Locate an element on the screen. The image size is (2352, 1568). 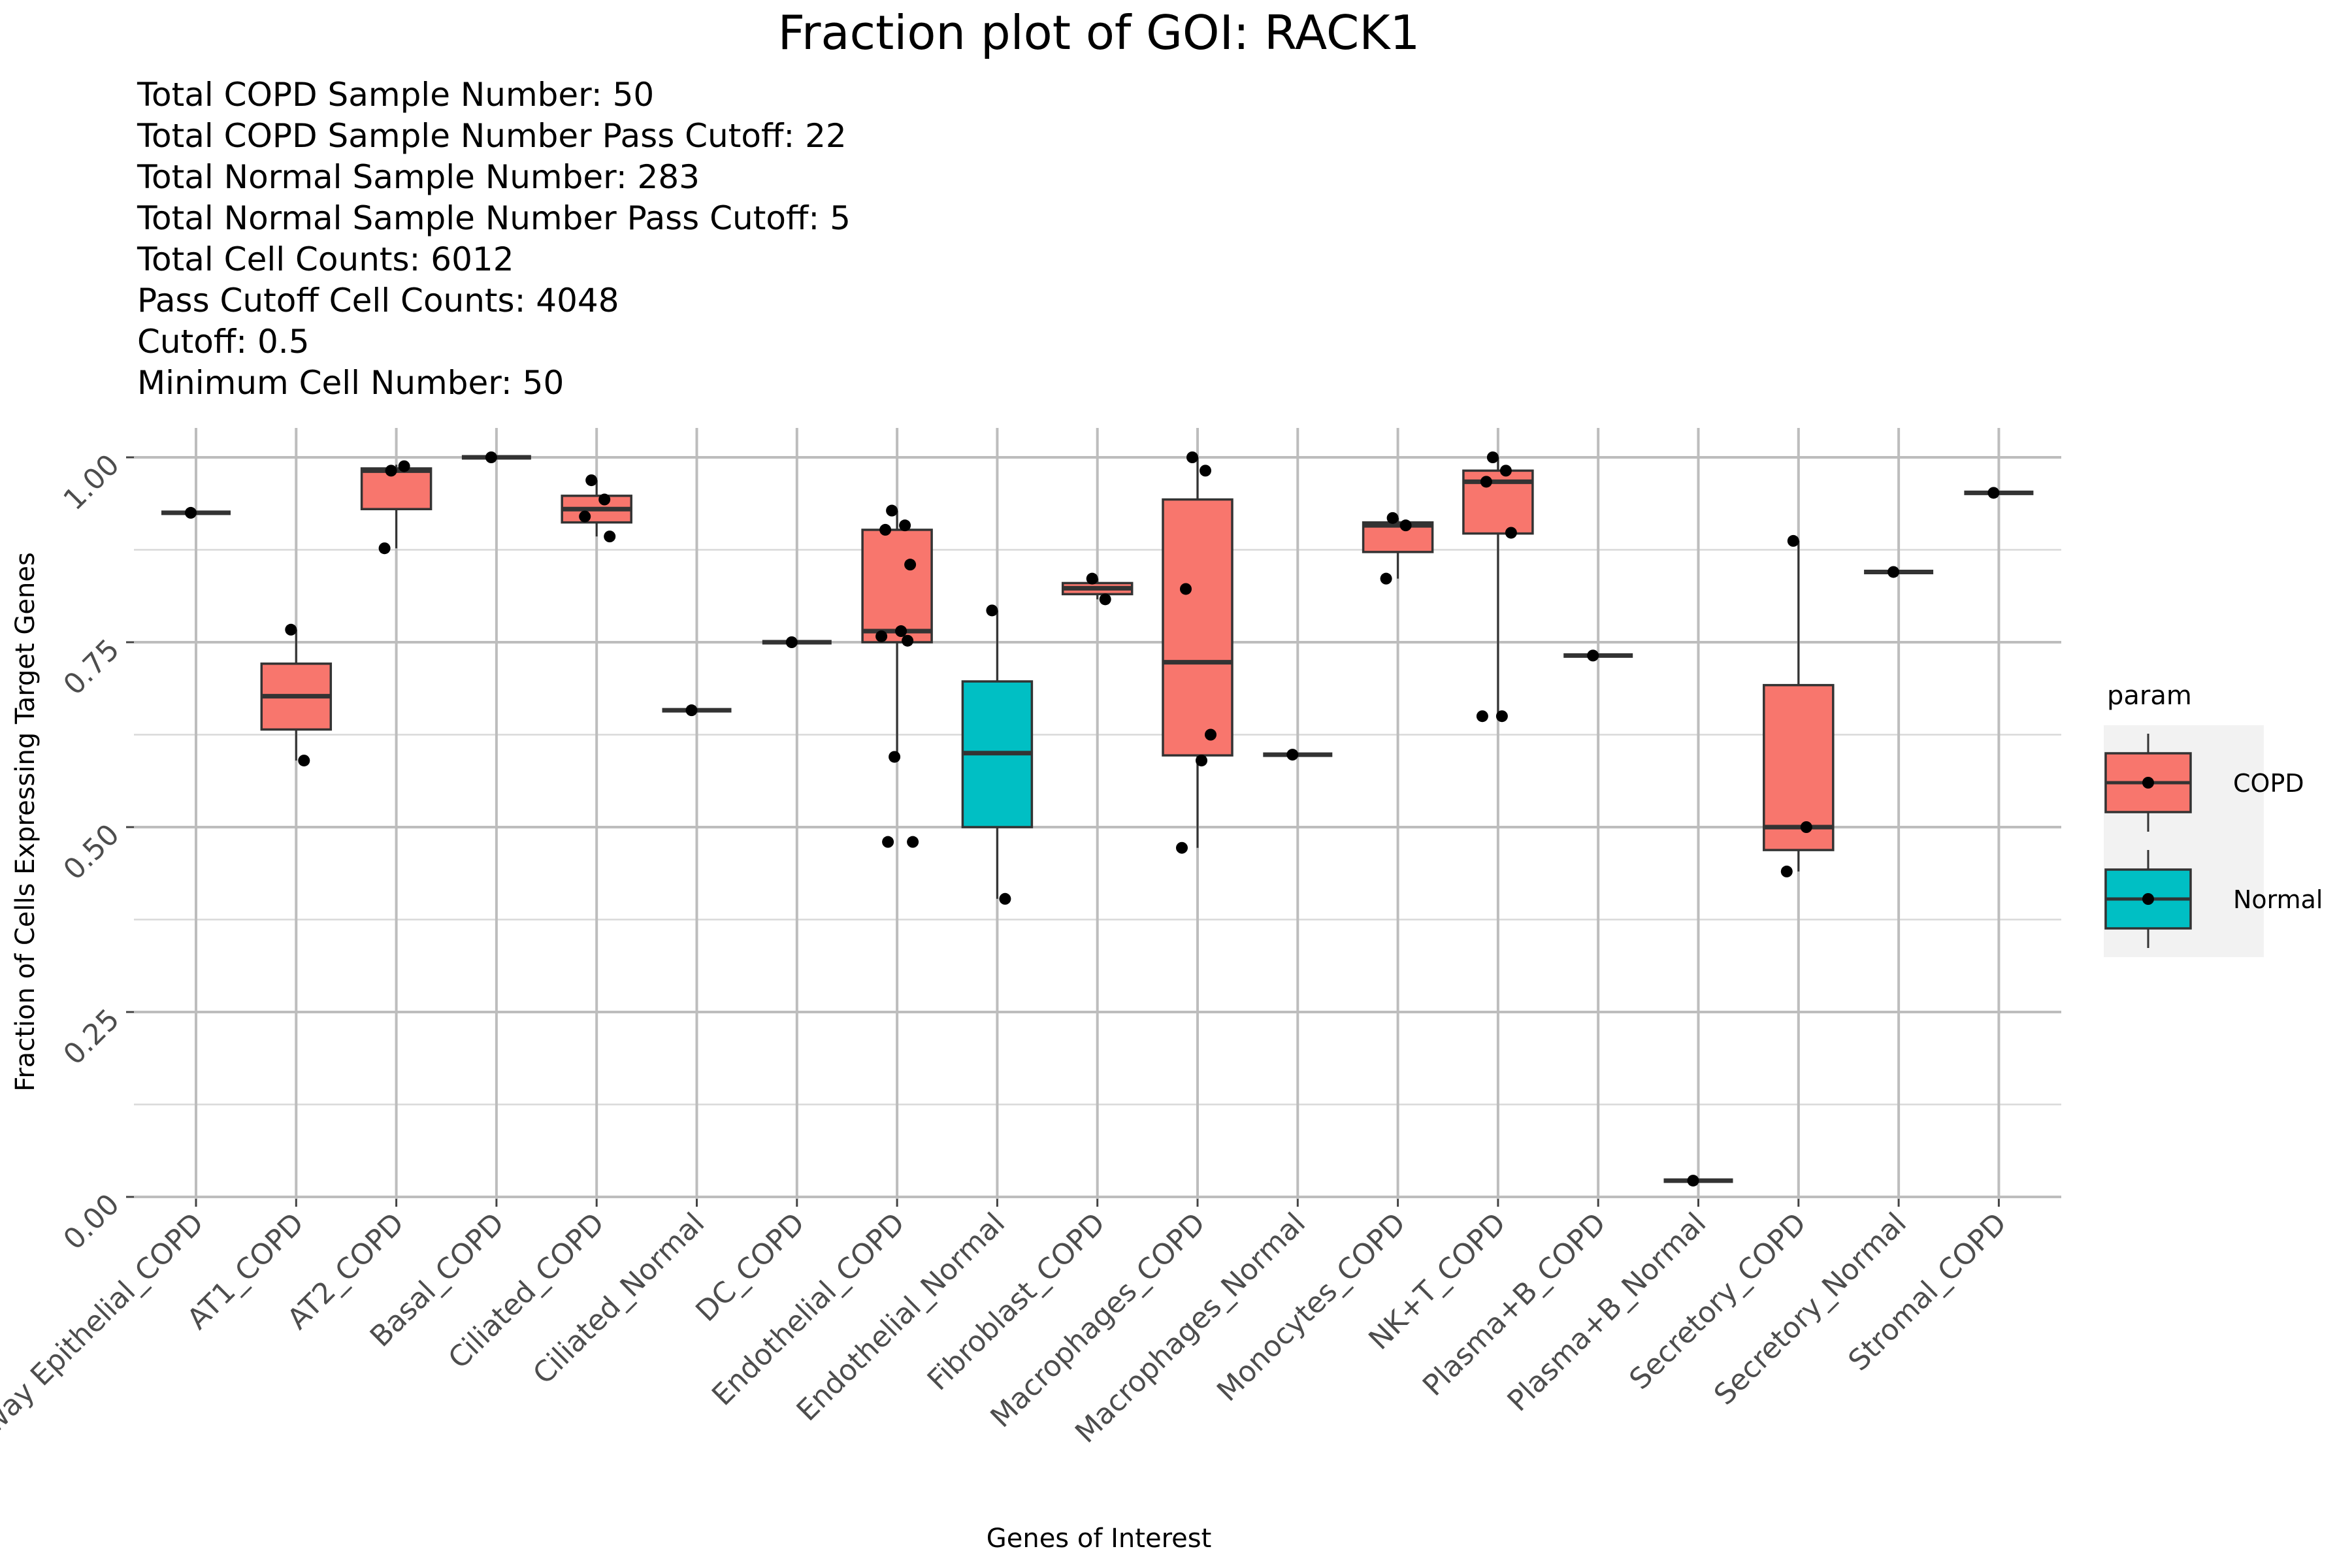
subtitle-line: Total COPD Sample Number Pass Cutoff: 22 is located at coordinates (492, 136).